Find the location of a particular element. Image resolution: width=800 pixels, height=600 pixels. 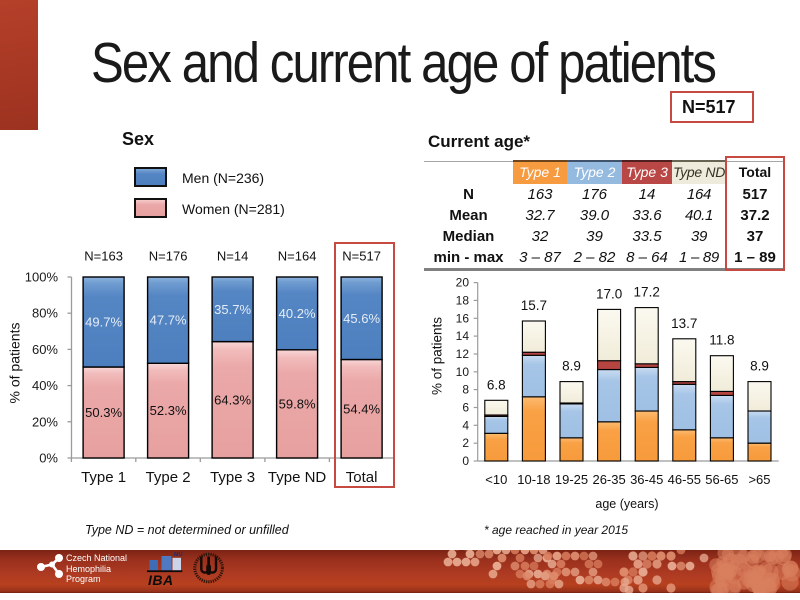

svg-text: 10 is located at coordinates (463, 372).